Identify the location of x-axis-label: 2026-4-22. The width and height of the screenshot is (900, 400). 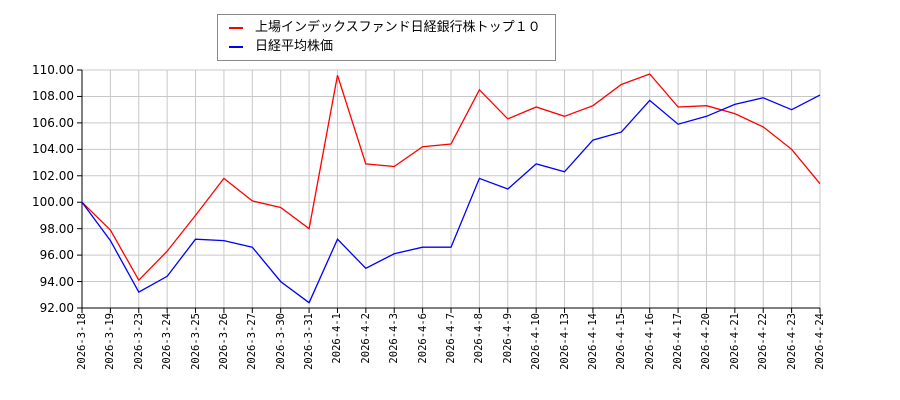
(763, 341).